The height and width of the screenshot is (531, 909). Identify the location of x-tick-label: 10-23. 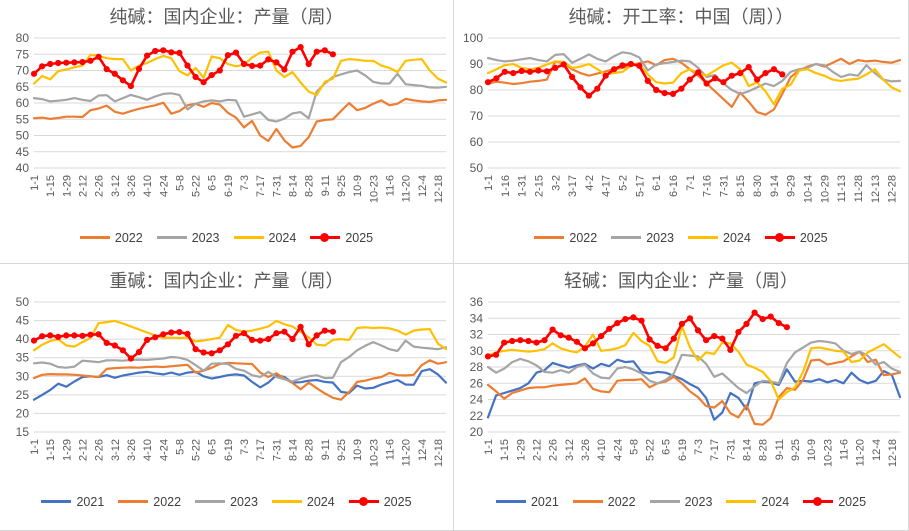
(374, 453).